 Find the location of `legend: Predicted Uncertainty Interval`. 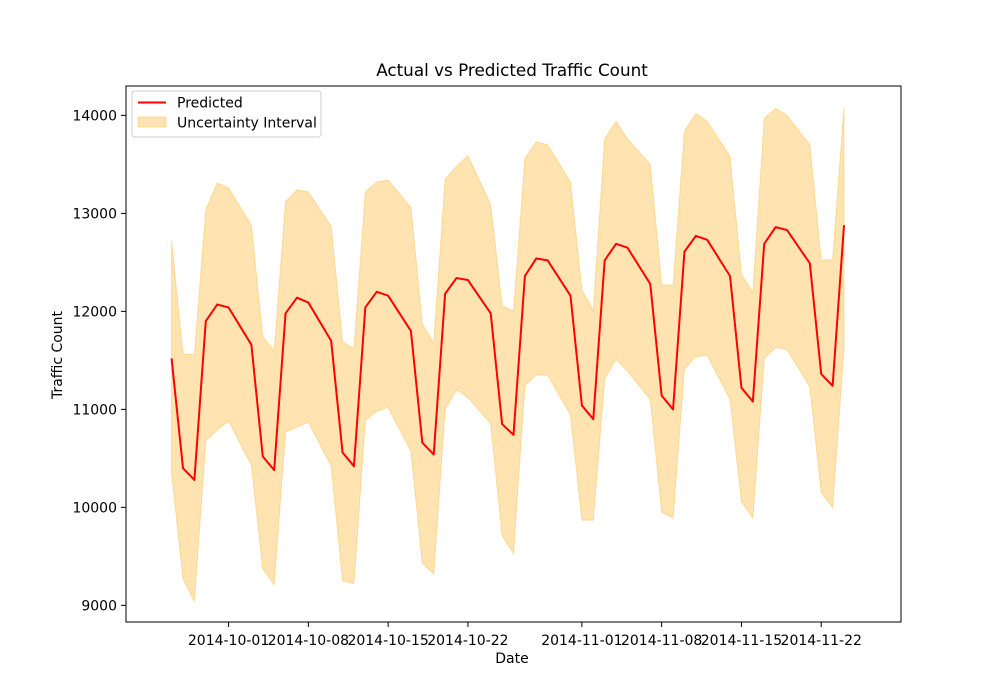

legend: Predicted Uncertainty Interval is located at coordinates (226, 114).